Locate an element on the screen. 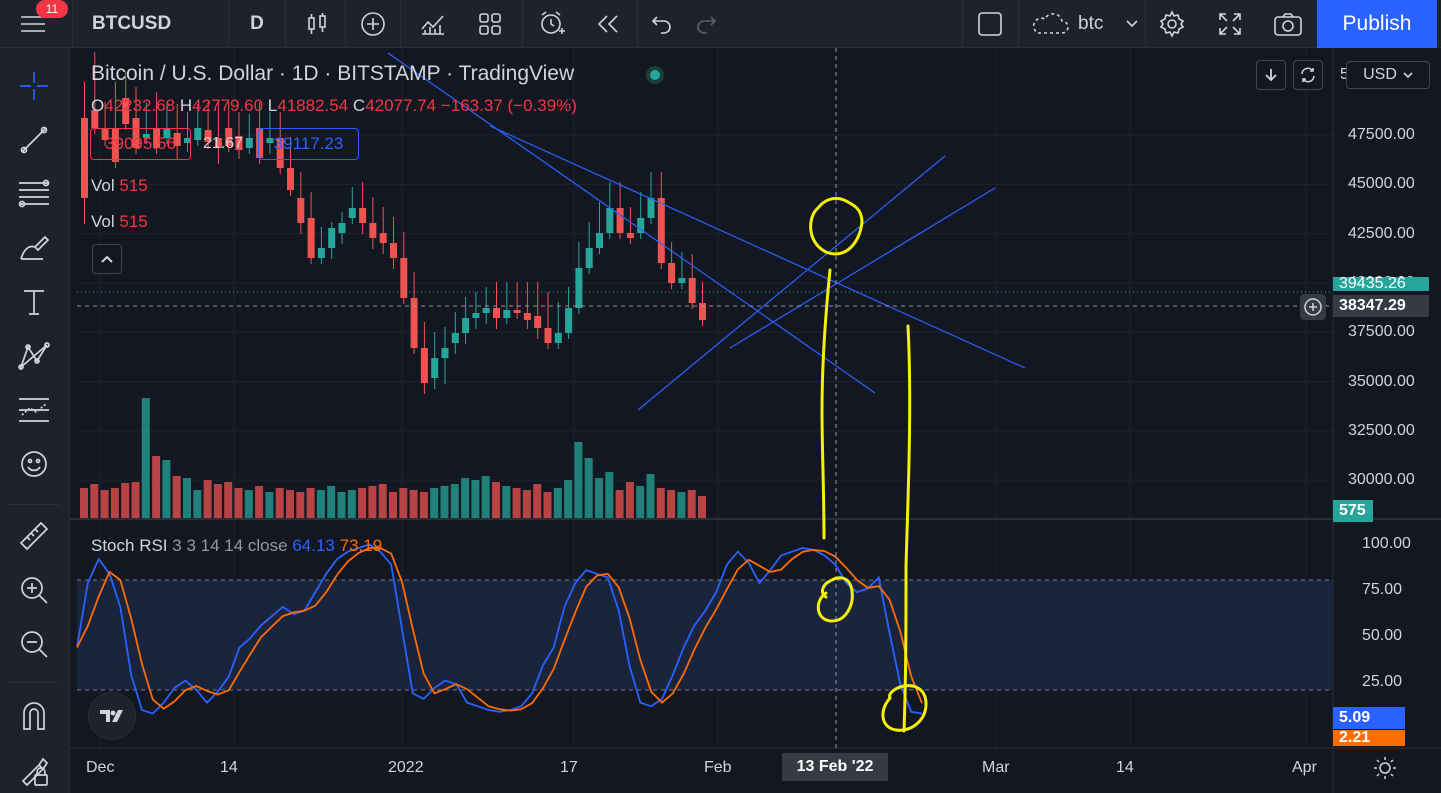  refresh-icon is located at coordinates (1308, 75).